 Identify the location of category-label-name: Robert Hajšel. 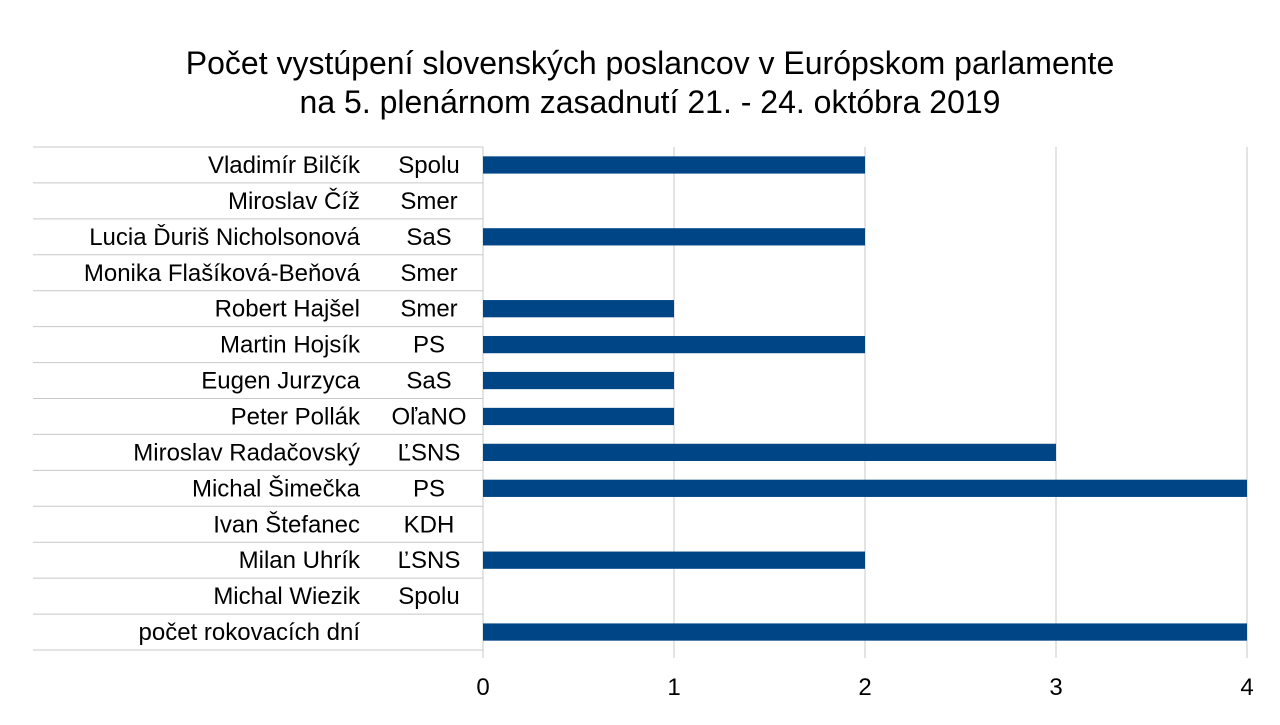
(287, 309).